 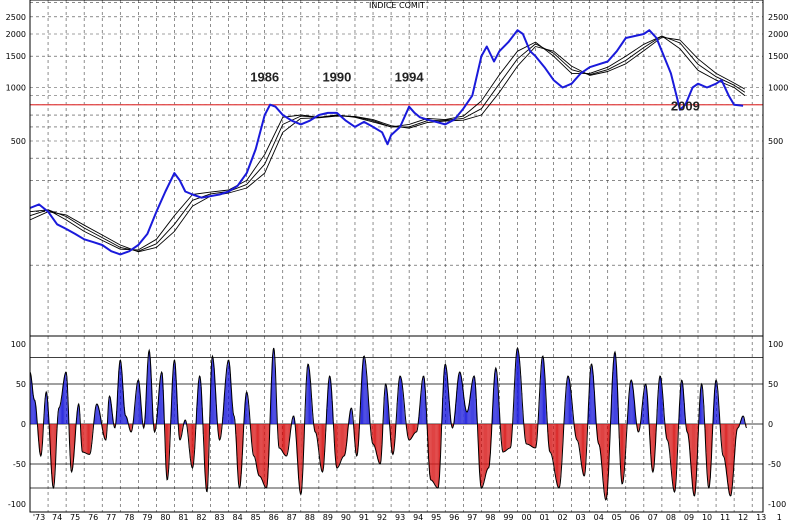 What do you see at coordinates (707, 517) in the screenshot?
I see `year-label: 10` at bounding box center [707, 517].